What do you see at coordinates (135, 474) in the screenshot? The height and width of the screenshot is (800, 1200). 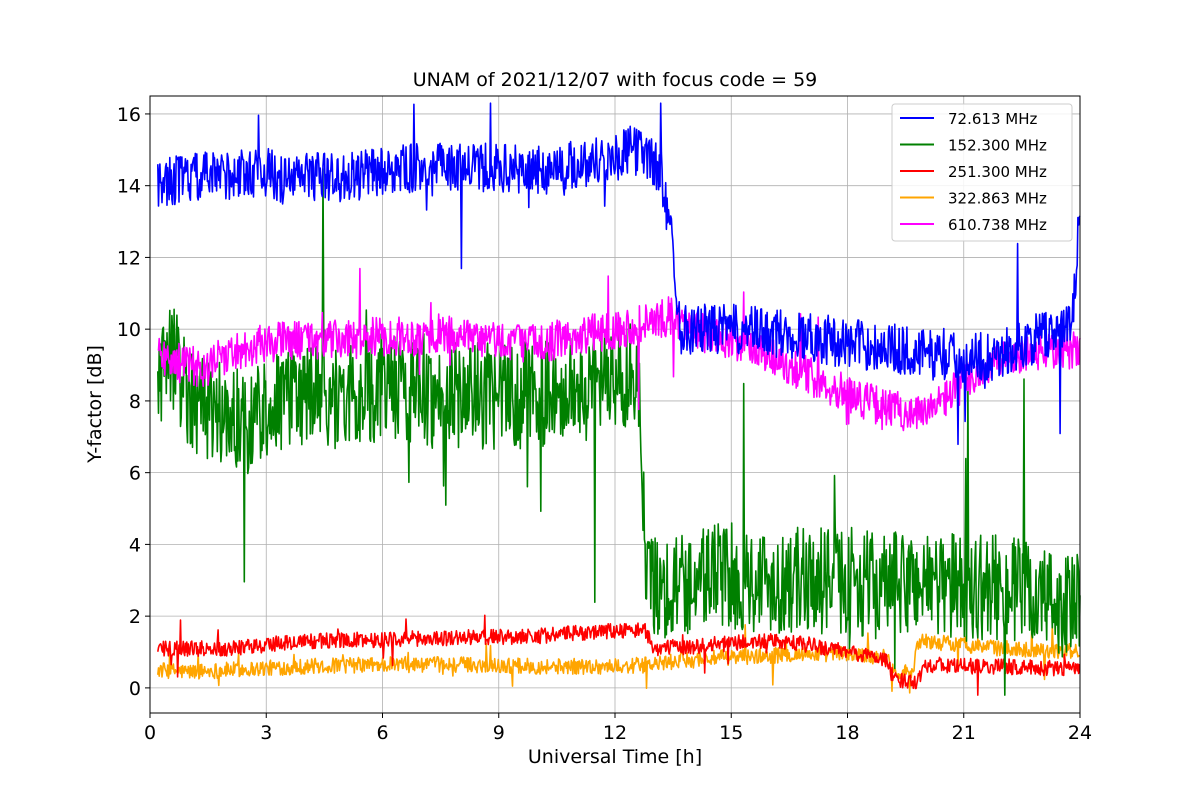 I see `y-tick-label: 6` at bounding box center [135, 474].